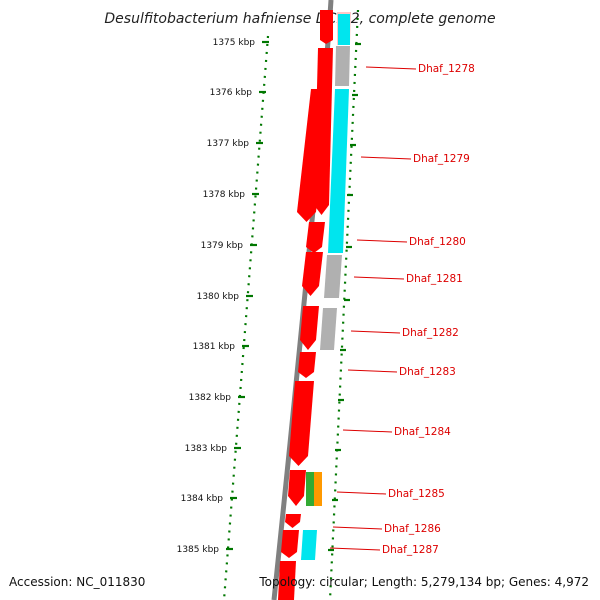  What do you see at coordinates (77, 582) in the screenshot?
I see `accession-text: Accession: NC_011830` at bounding box center [77, 582].